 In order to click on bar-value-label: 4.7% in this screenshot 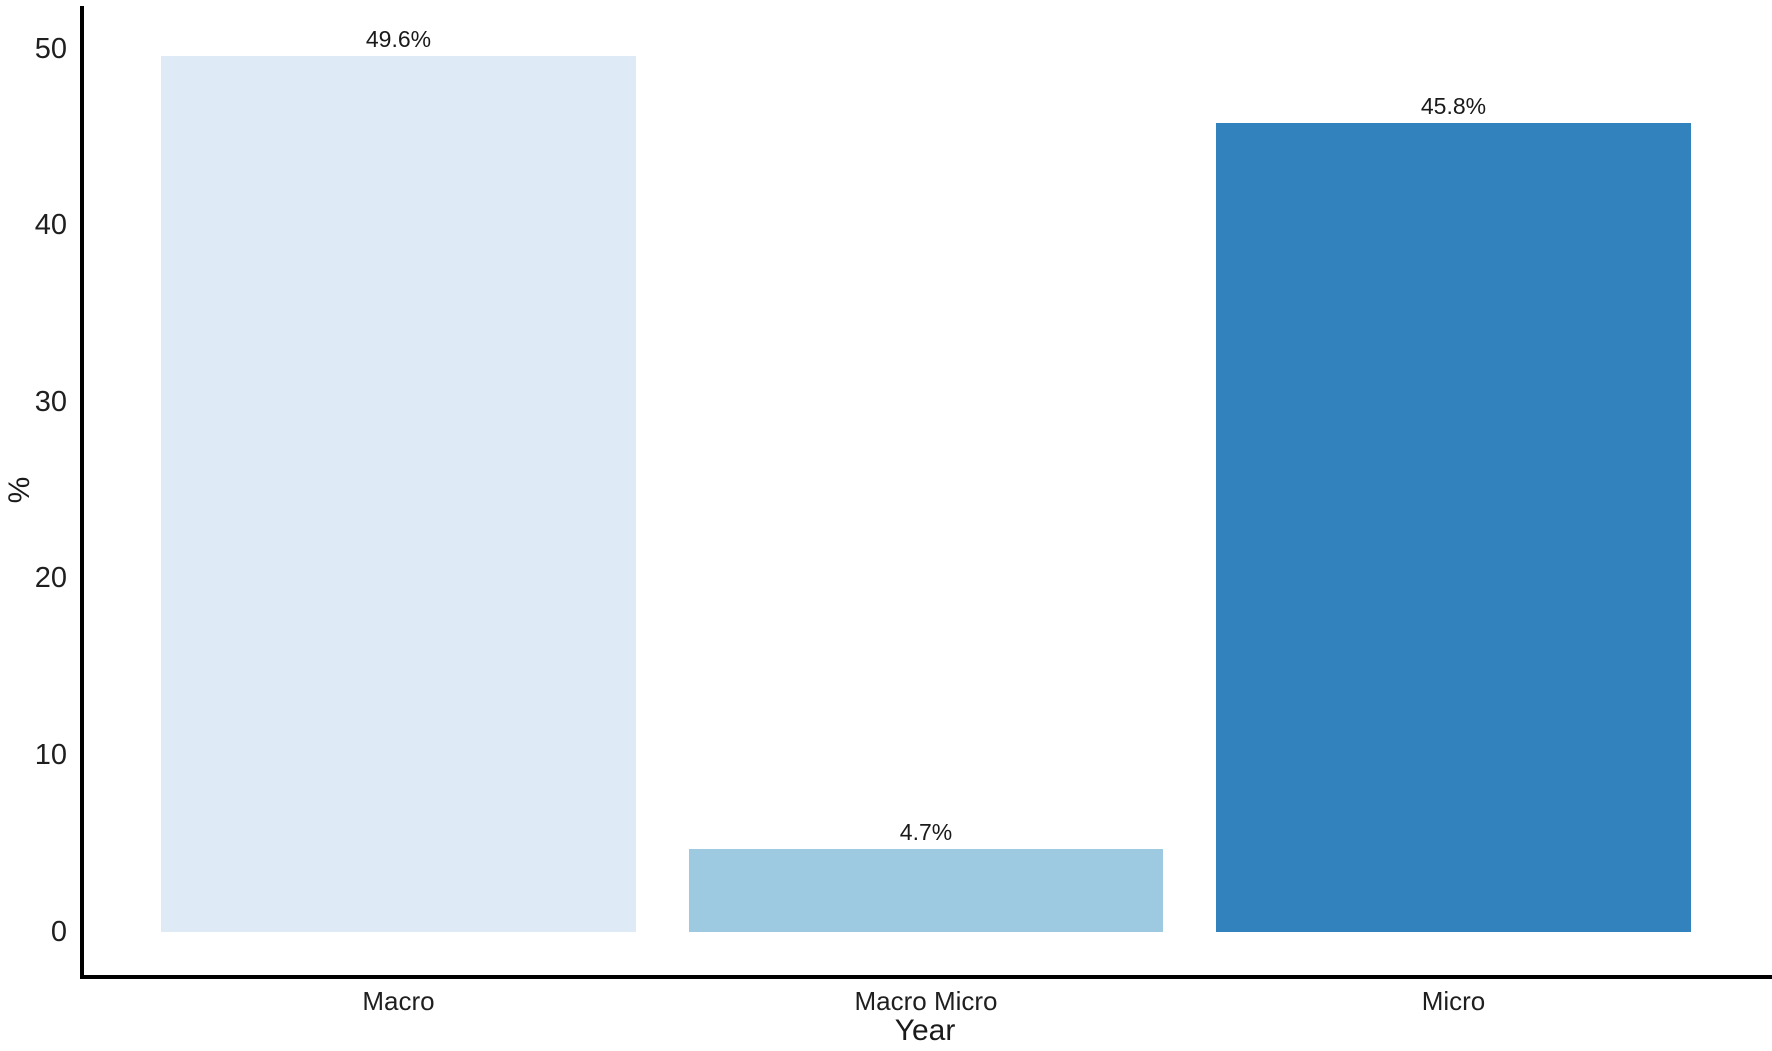, I will do `click(926, 831)`.